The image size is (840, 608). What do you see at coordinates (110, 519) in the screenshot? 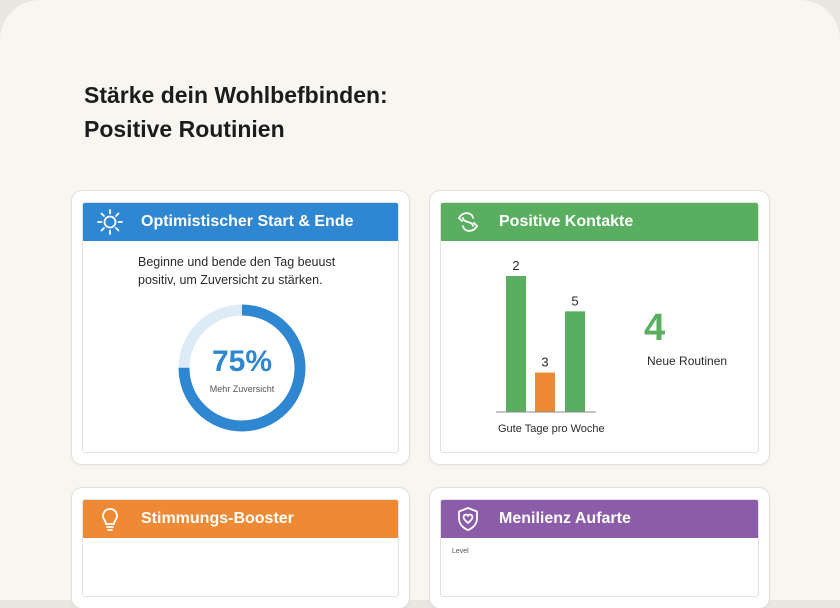
I see `lightbulb-icon` at bounding box center [110, 519].